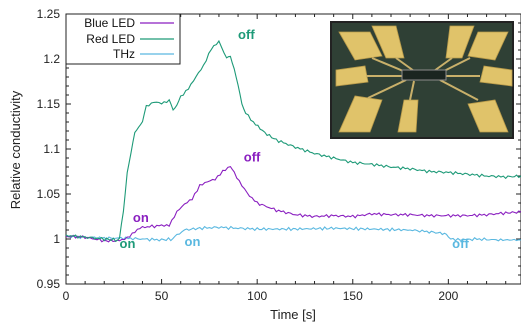 This screenshot has width=521, height=324. What do you see at coordinates (51, 59) in the screenshot?
I see `y-tick-label: 1.2` at bounding box center [51, 59].